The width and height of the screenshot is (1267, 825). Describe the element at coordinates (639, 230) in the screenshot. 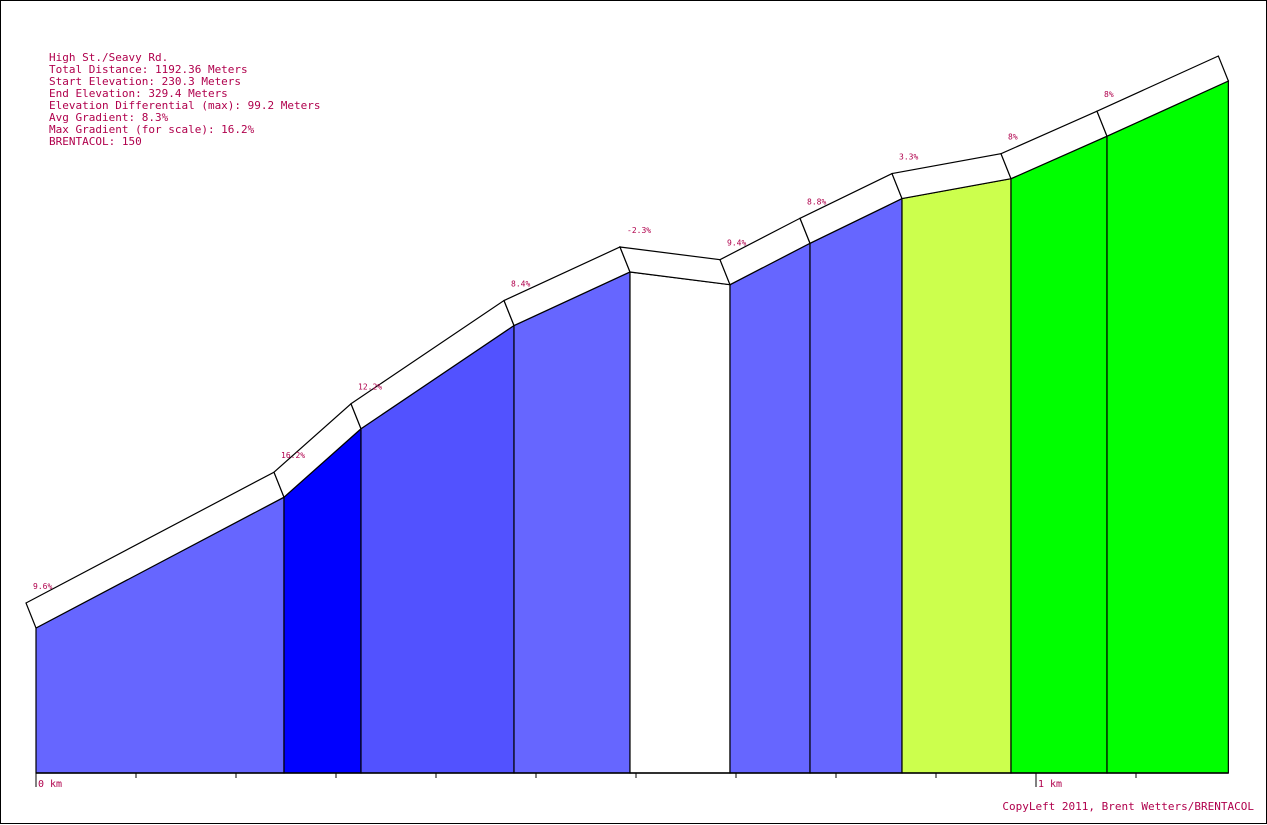

I see `gradient-label-5: -2.3%` at that location.